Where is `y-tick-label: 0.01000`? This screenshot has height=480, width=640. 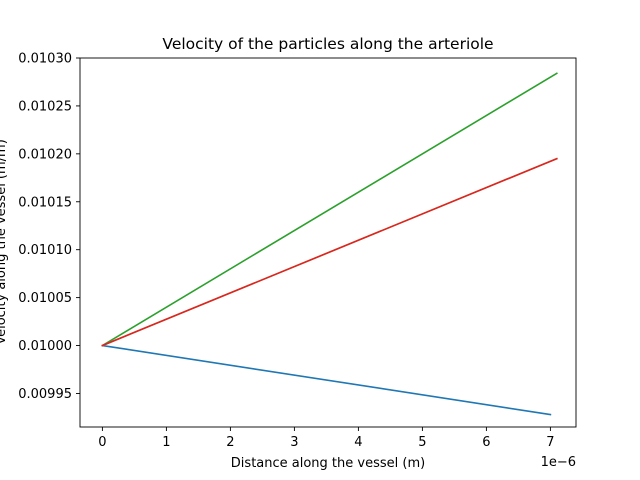 y-tick-label: 0.01000 is located at coordinates (45, 346).